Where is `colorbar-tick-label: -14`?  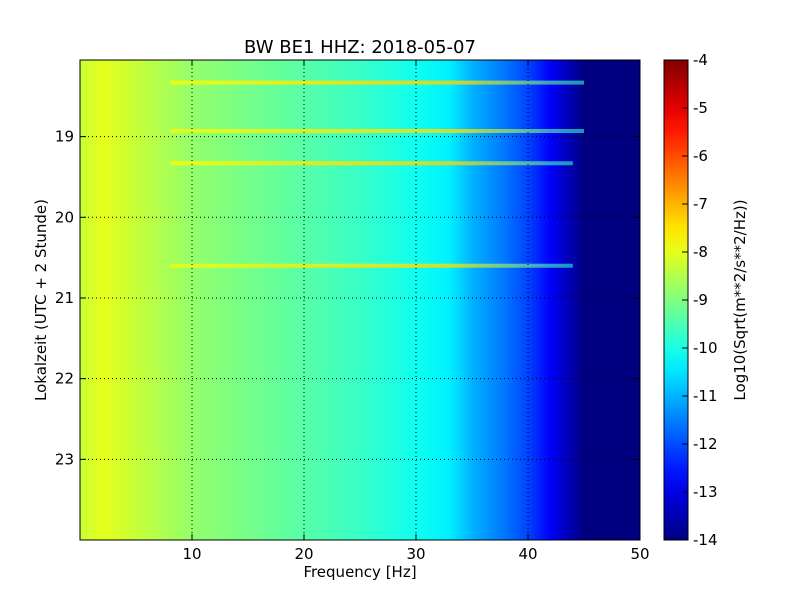 colorbar-tick-label: -14 is located at coordinates (705, 540).